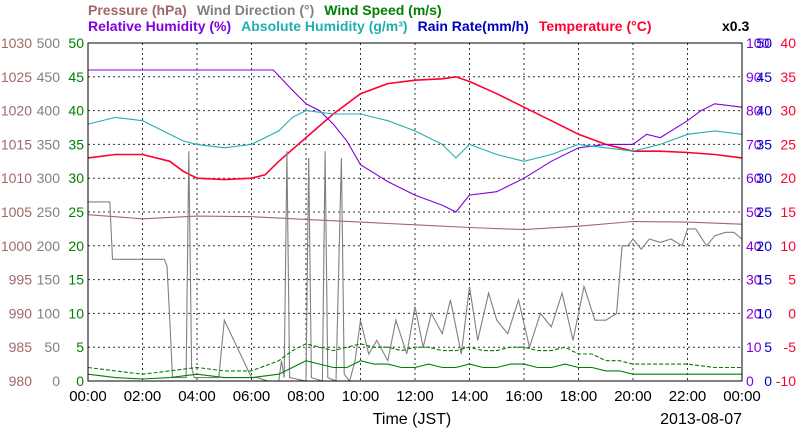 This screenshot has height=434, width=800. I want to click on x-tick-label: 20:00, so click(633, 396).